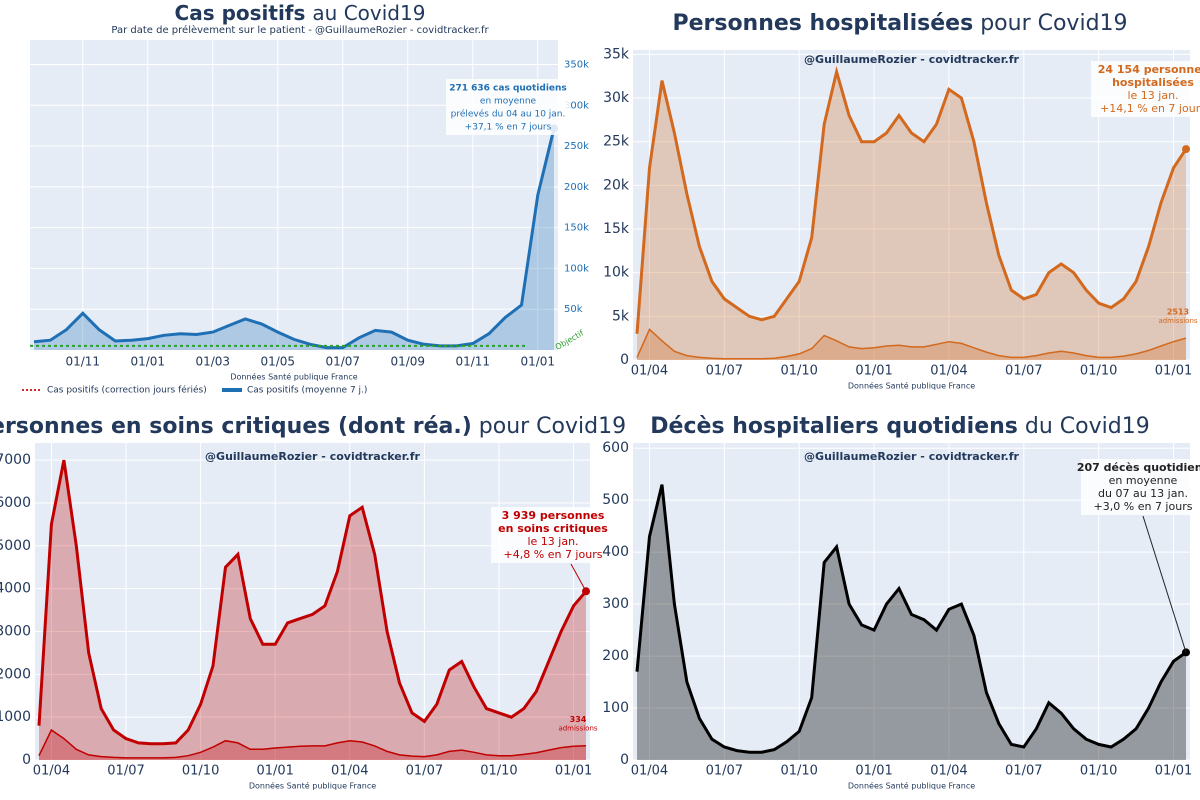 The height and width of the screenshot is (800, 1200). What do you see at coordinates (615, 500) in the screenshot?
I see `y-tick-label: 500` at bounding box center [615, 500].